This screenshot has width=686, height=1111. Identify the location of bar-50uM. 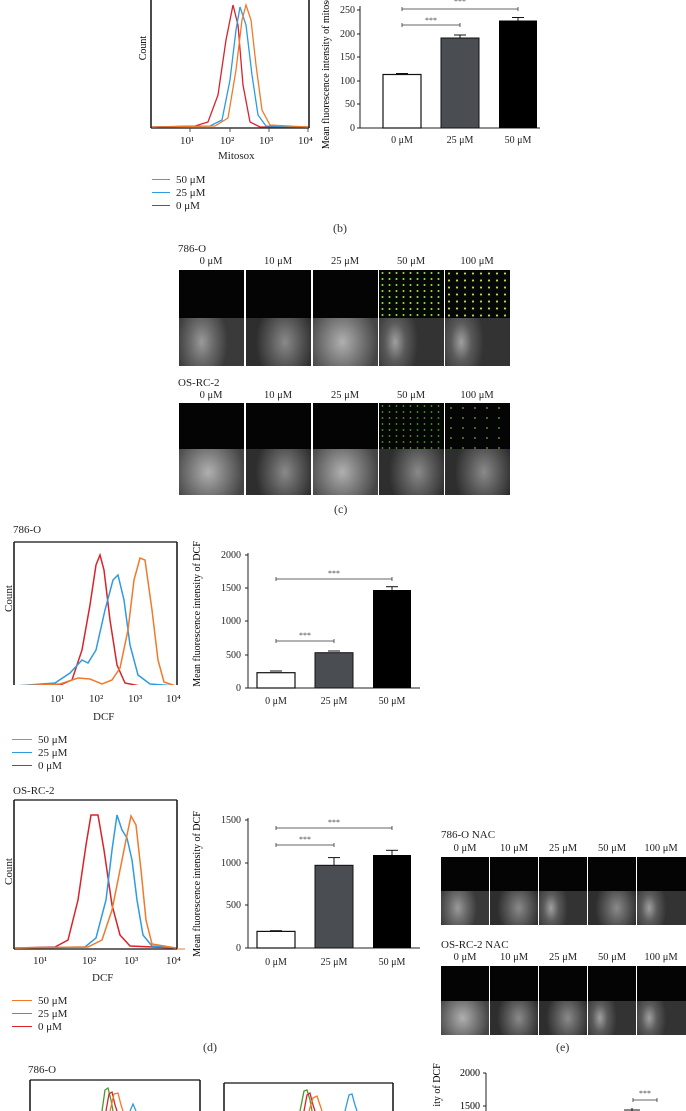
(518, 74).